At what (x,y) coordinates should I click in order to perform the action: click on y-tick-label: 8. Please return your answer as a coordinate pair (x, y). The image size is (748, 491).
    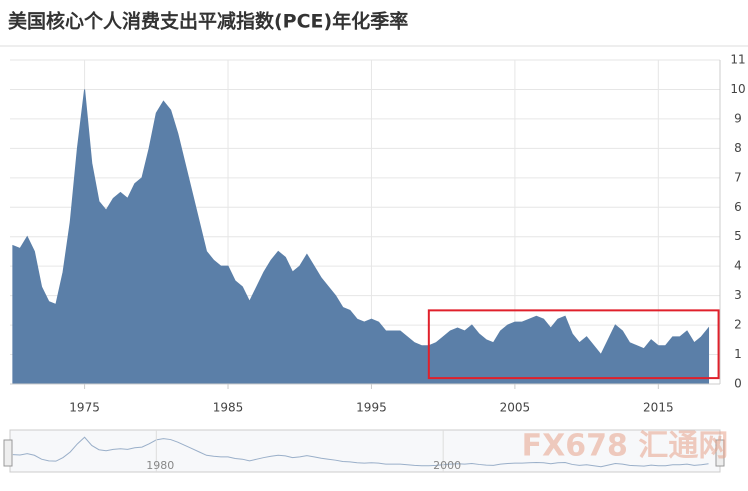
    Looking at the image, I should click on (738, 148).